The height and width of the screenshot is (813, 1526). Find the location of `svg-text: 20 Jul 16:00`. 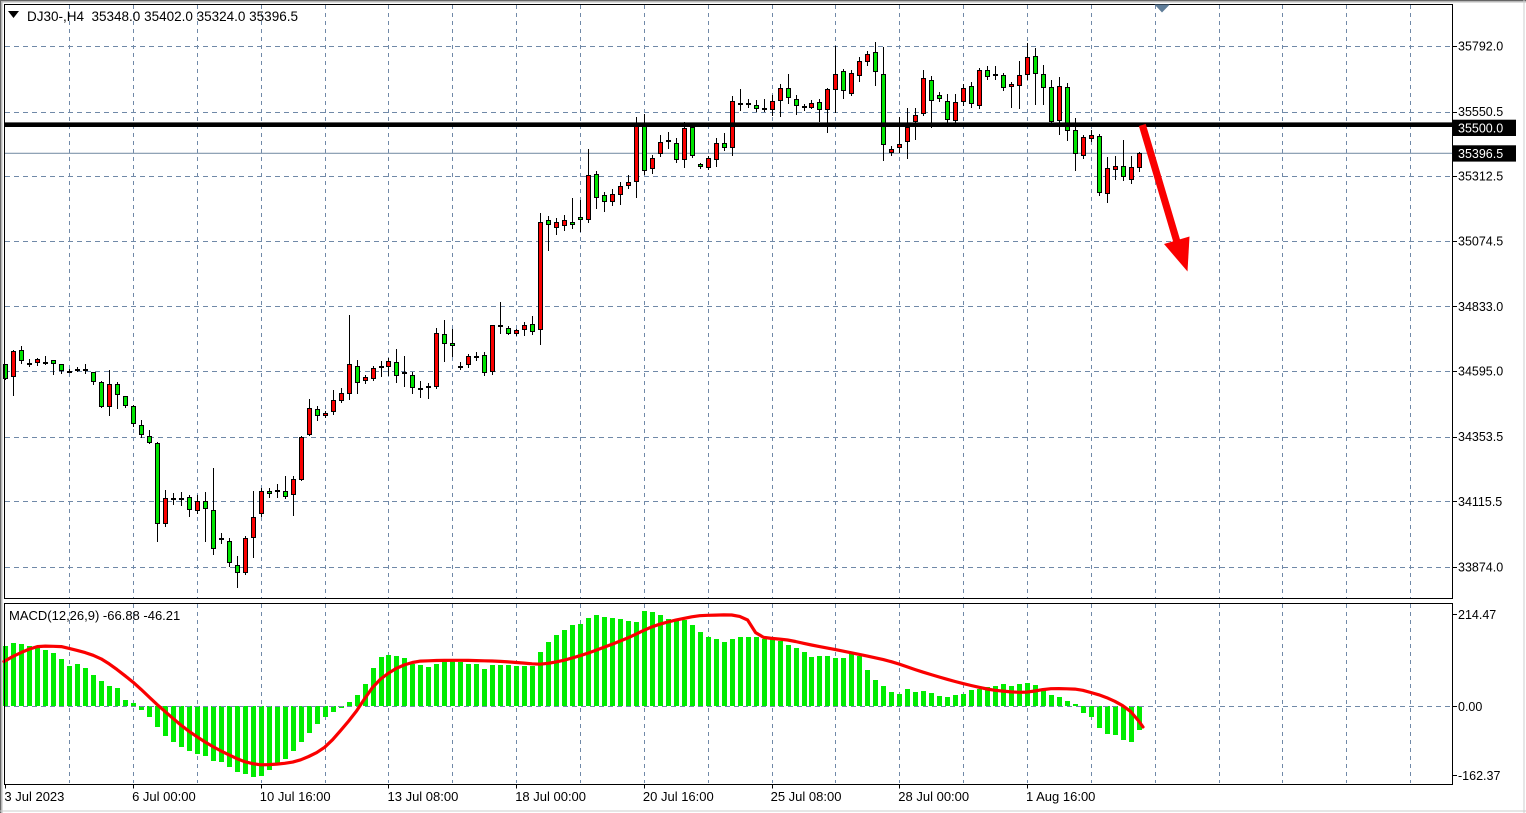

svg-text: 20 Jul 16:00 is located at coordinates (678, 796).